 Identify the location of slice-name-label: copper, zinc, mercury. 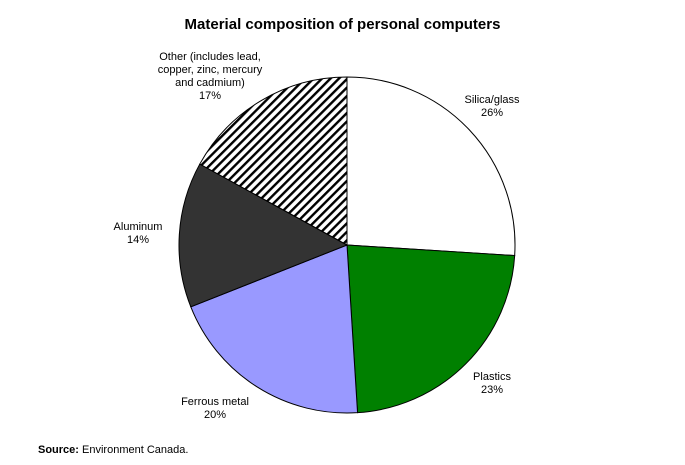
(210, 70).